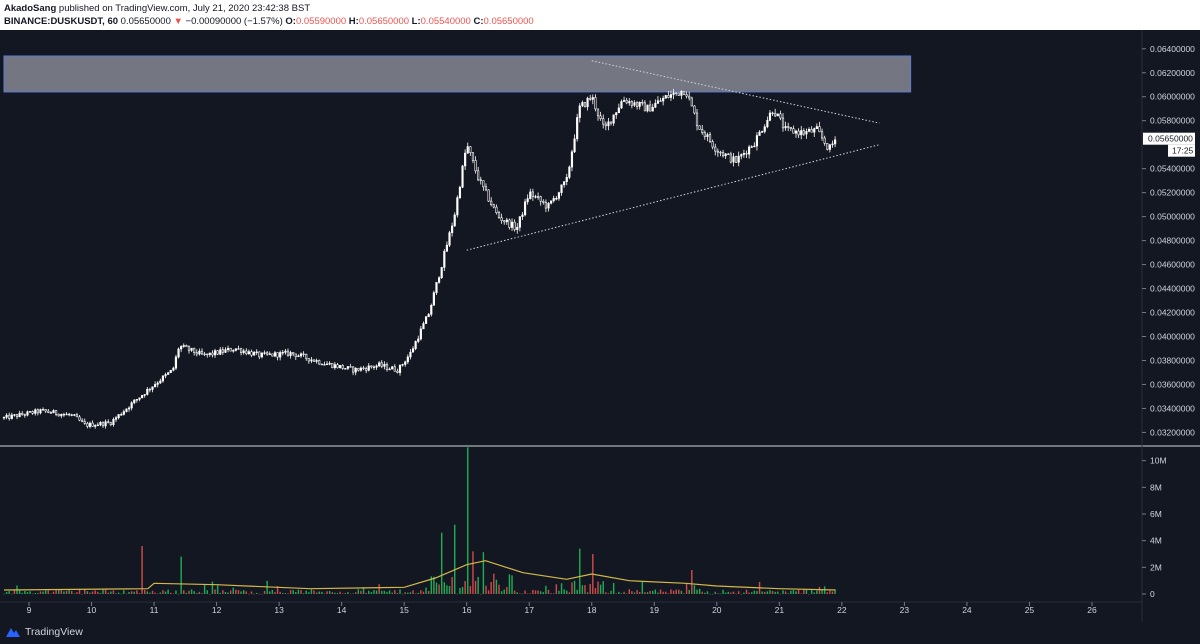 This screenshot has width=1200, height=644. Describe the element at coordinates (457, 74) in the screenshot. I see `resistance-zone` at that location.